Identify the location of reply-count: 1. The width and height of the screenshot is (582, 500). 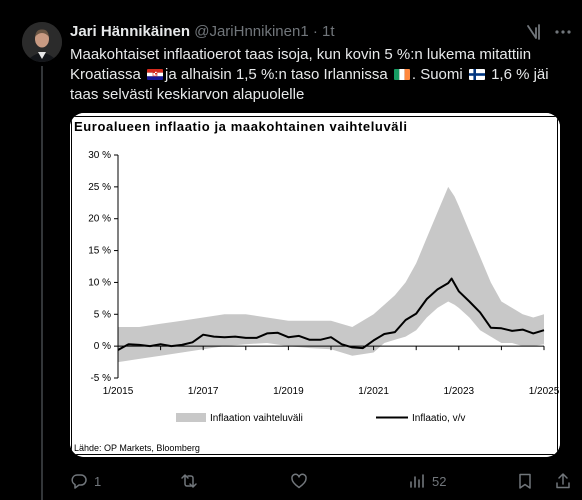
(98, 481).